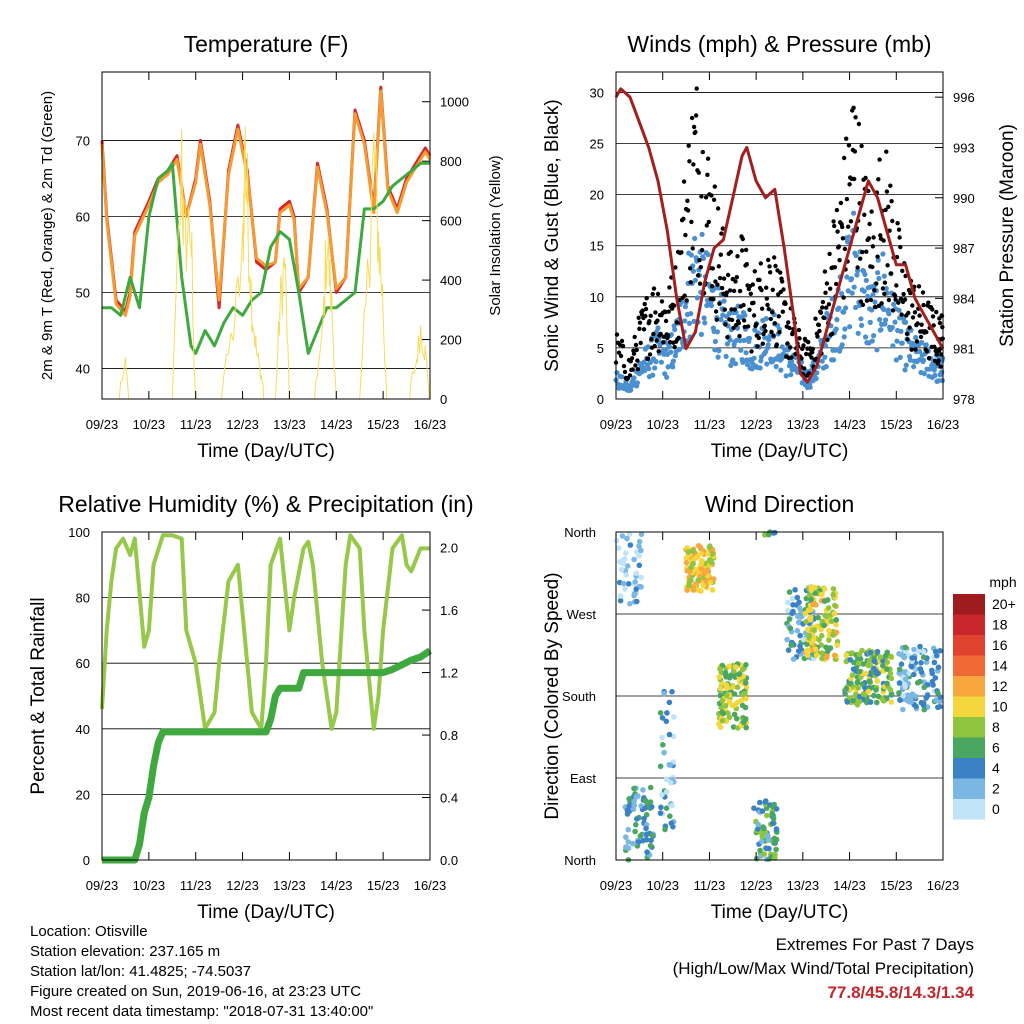 The width and height of the screenshot is (1024, 1024). I want to click on y-tick-label-right: 1000, so click(454, 102).